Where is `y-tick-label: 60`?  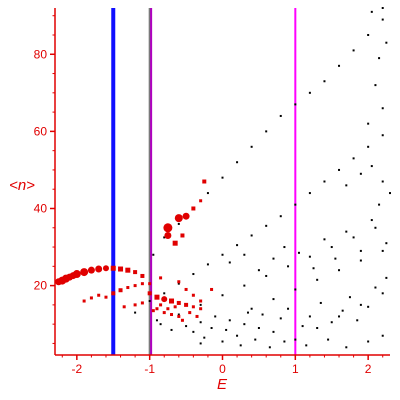 y-tick-label: 60 is located at coordinates (41, 131).